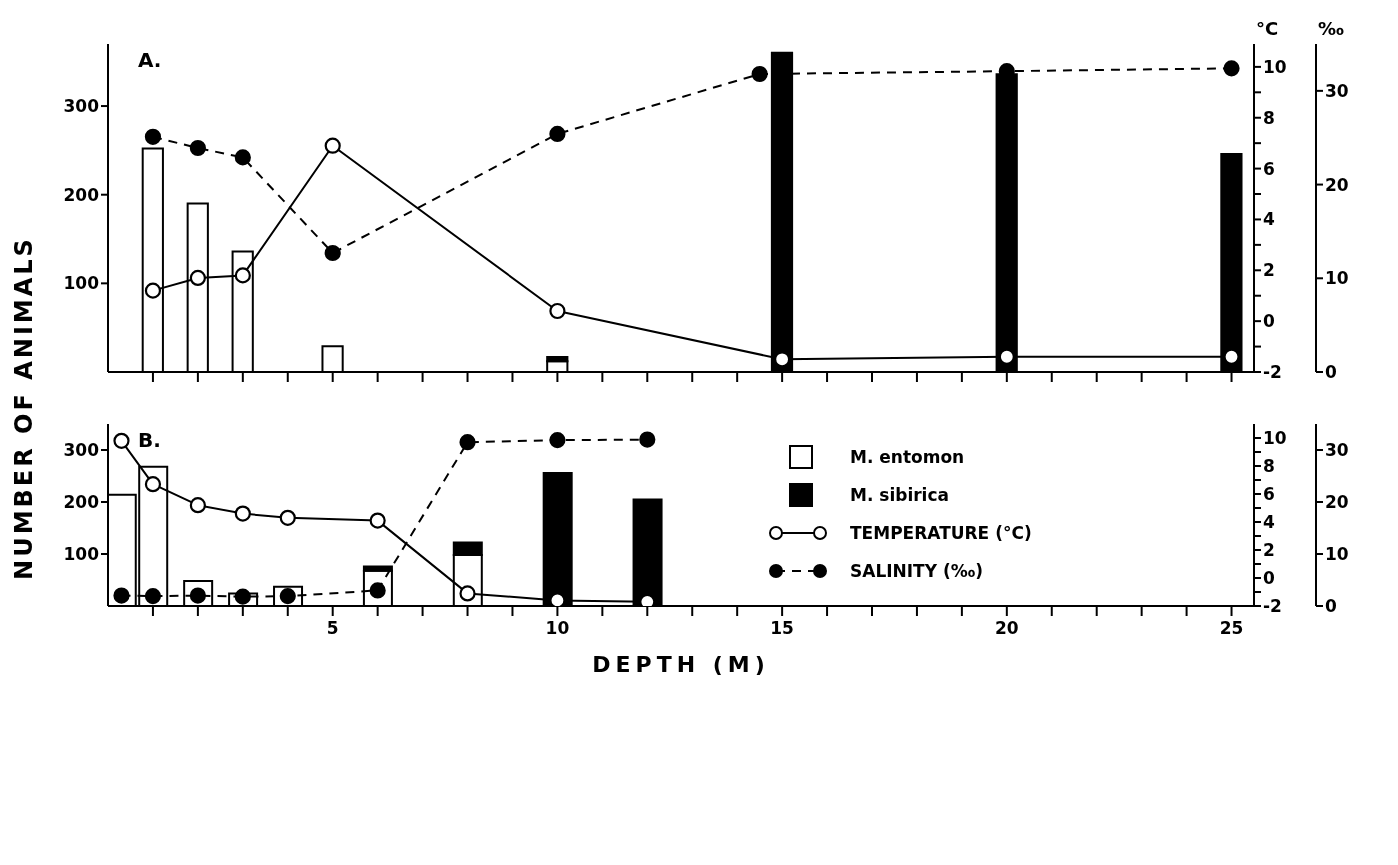 Image resolution: width=1398 pixels, height=865 pixels. Describe the element at coordinates (332, 628) in the screenshot. I see `x-tick-label: 5` at that location.